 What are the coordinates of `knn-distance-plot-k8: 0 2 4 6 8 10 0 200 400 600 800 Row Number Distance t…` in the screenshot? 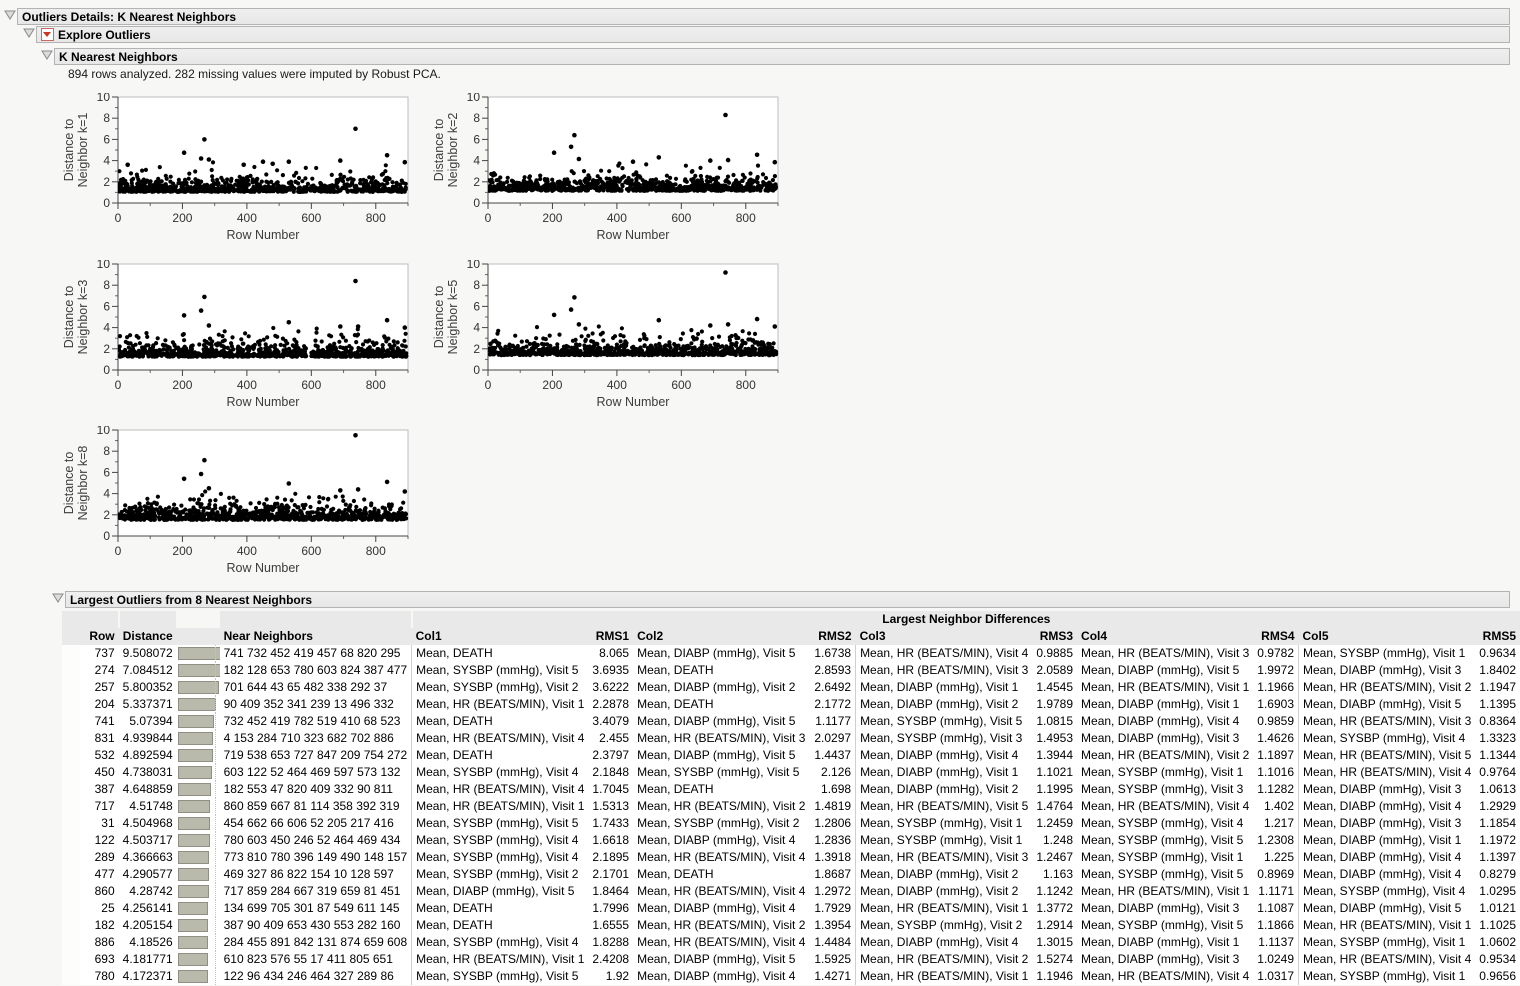 It's located at (236, 501).